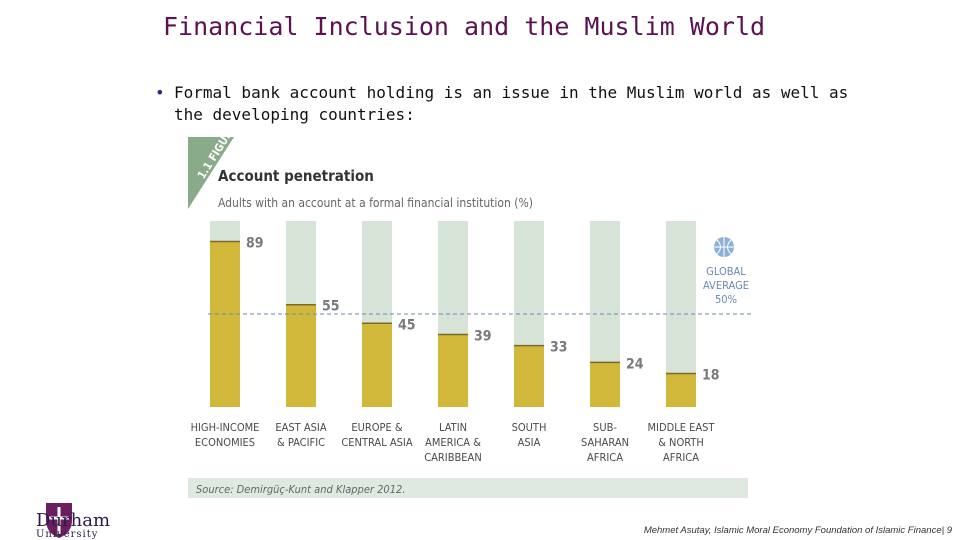  What do you see at coordinates (726, 285) in the screenshot?
I see `global-average-label: AVERAGE` at bounding box center [726, 285].